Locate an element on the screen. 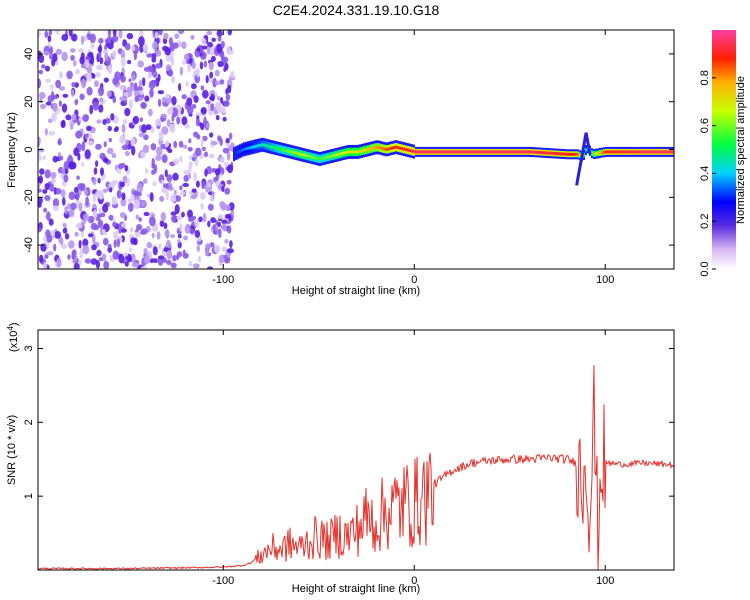  colorbar-tick-label: 0.2 is located at coordinates (705, 221).